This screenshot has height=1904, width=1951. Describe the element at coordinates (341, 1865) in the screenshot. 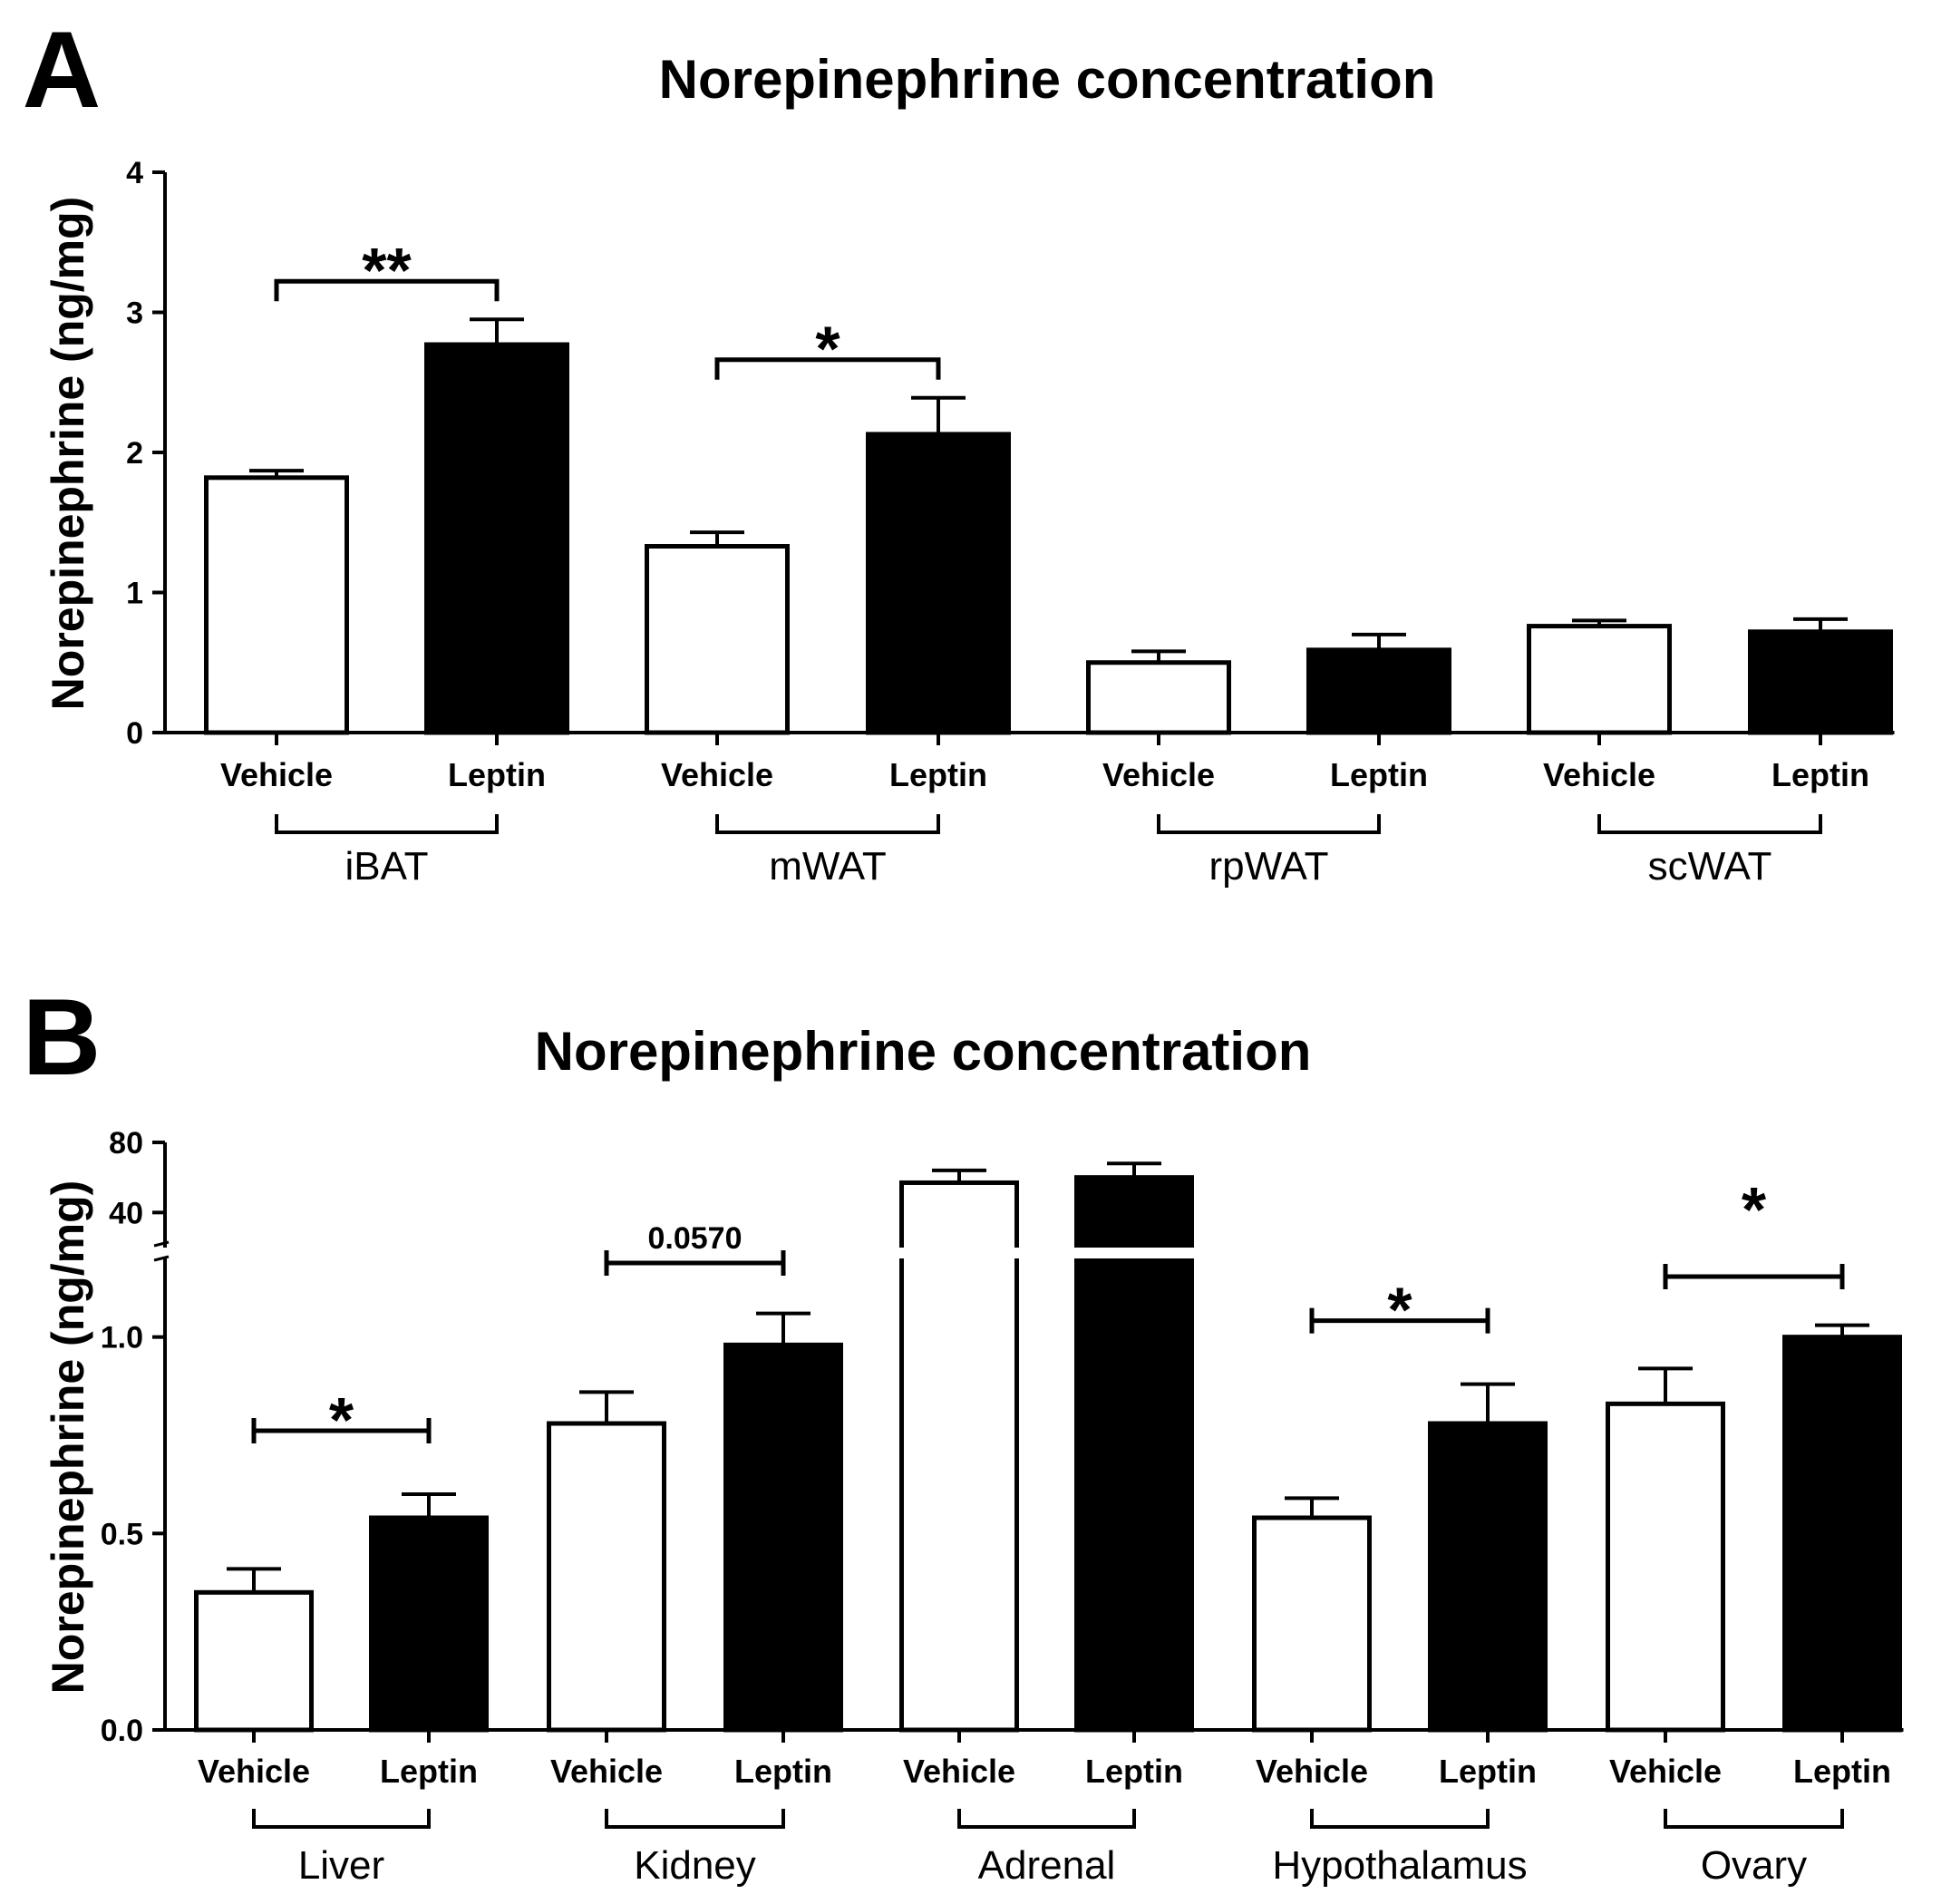

I see `group-label: Liver` at that location.